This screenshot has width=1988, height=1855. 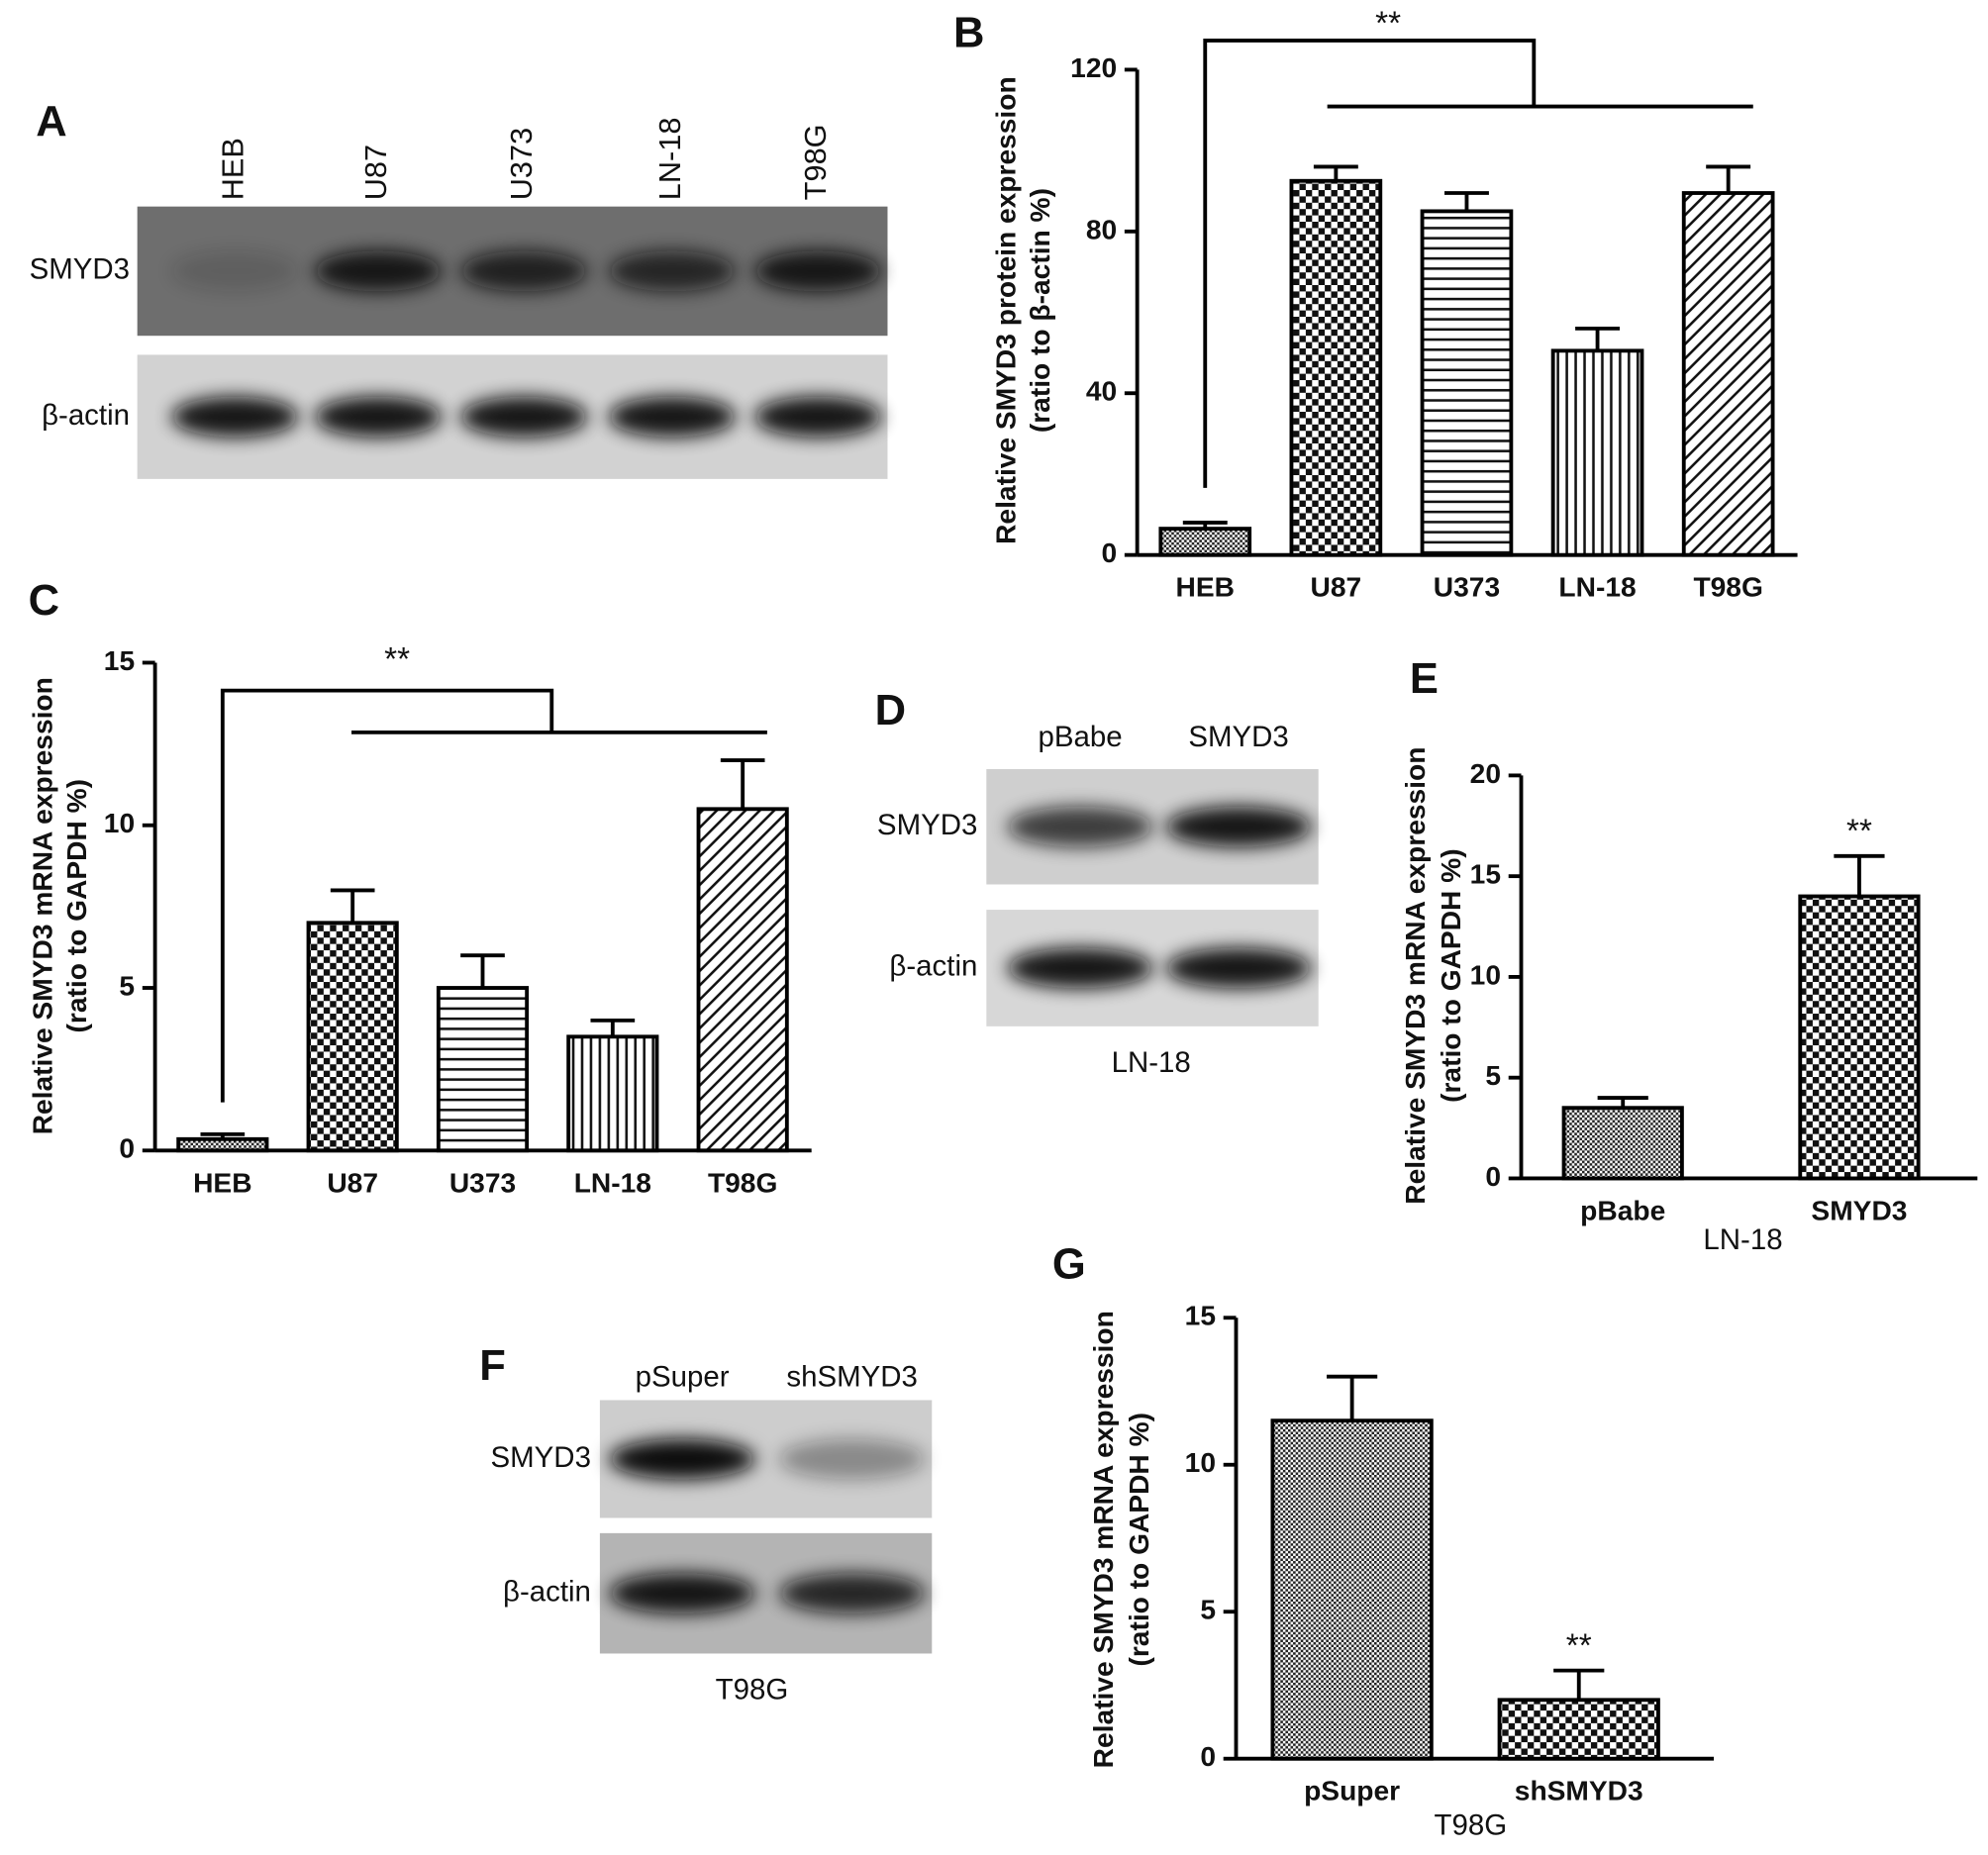 What do you see at coordinates (890, 710) in the screenshot?
I see `panel-label: D` at bounding box center [890, 710].